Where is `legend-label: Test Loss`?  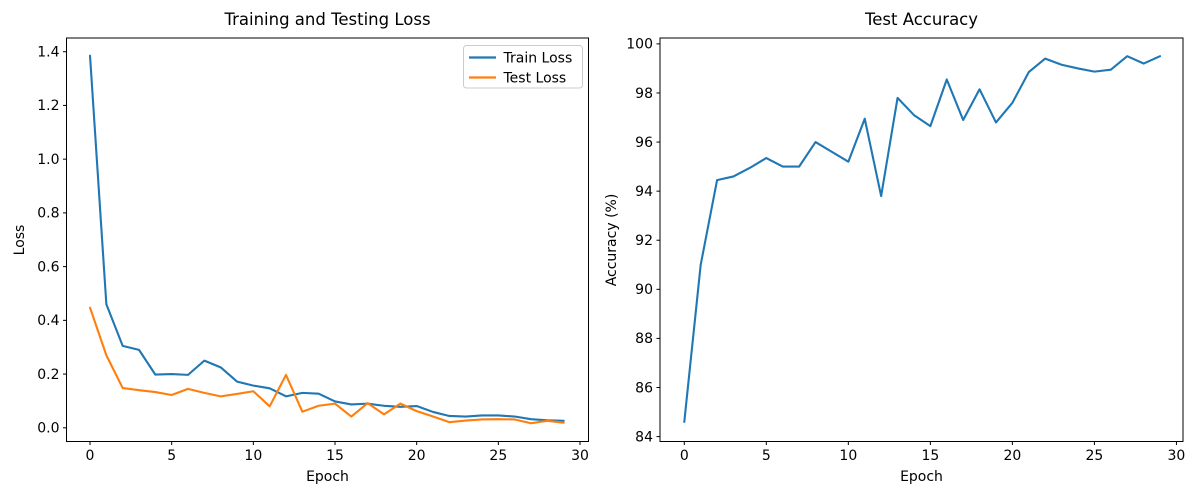
legend-label: Test Loss is located at coordinates (535, 78).